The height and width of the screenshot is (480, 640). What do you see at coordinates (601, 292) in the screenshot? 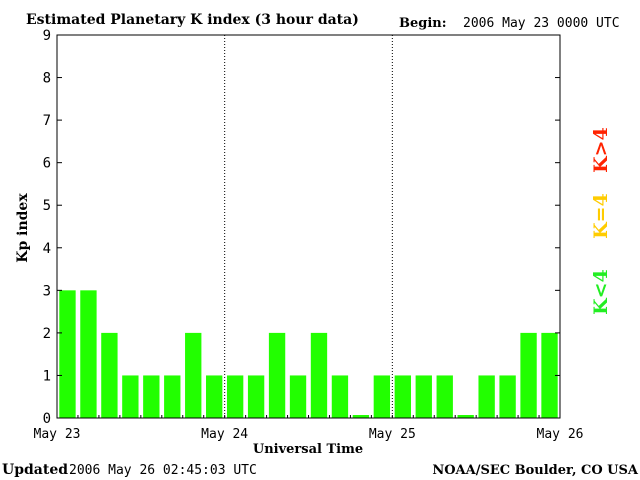
I see `legend-k-below-4: K<4` at bounding box center [601, 292].